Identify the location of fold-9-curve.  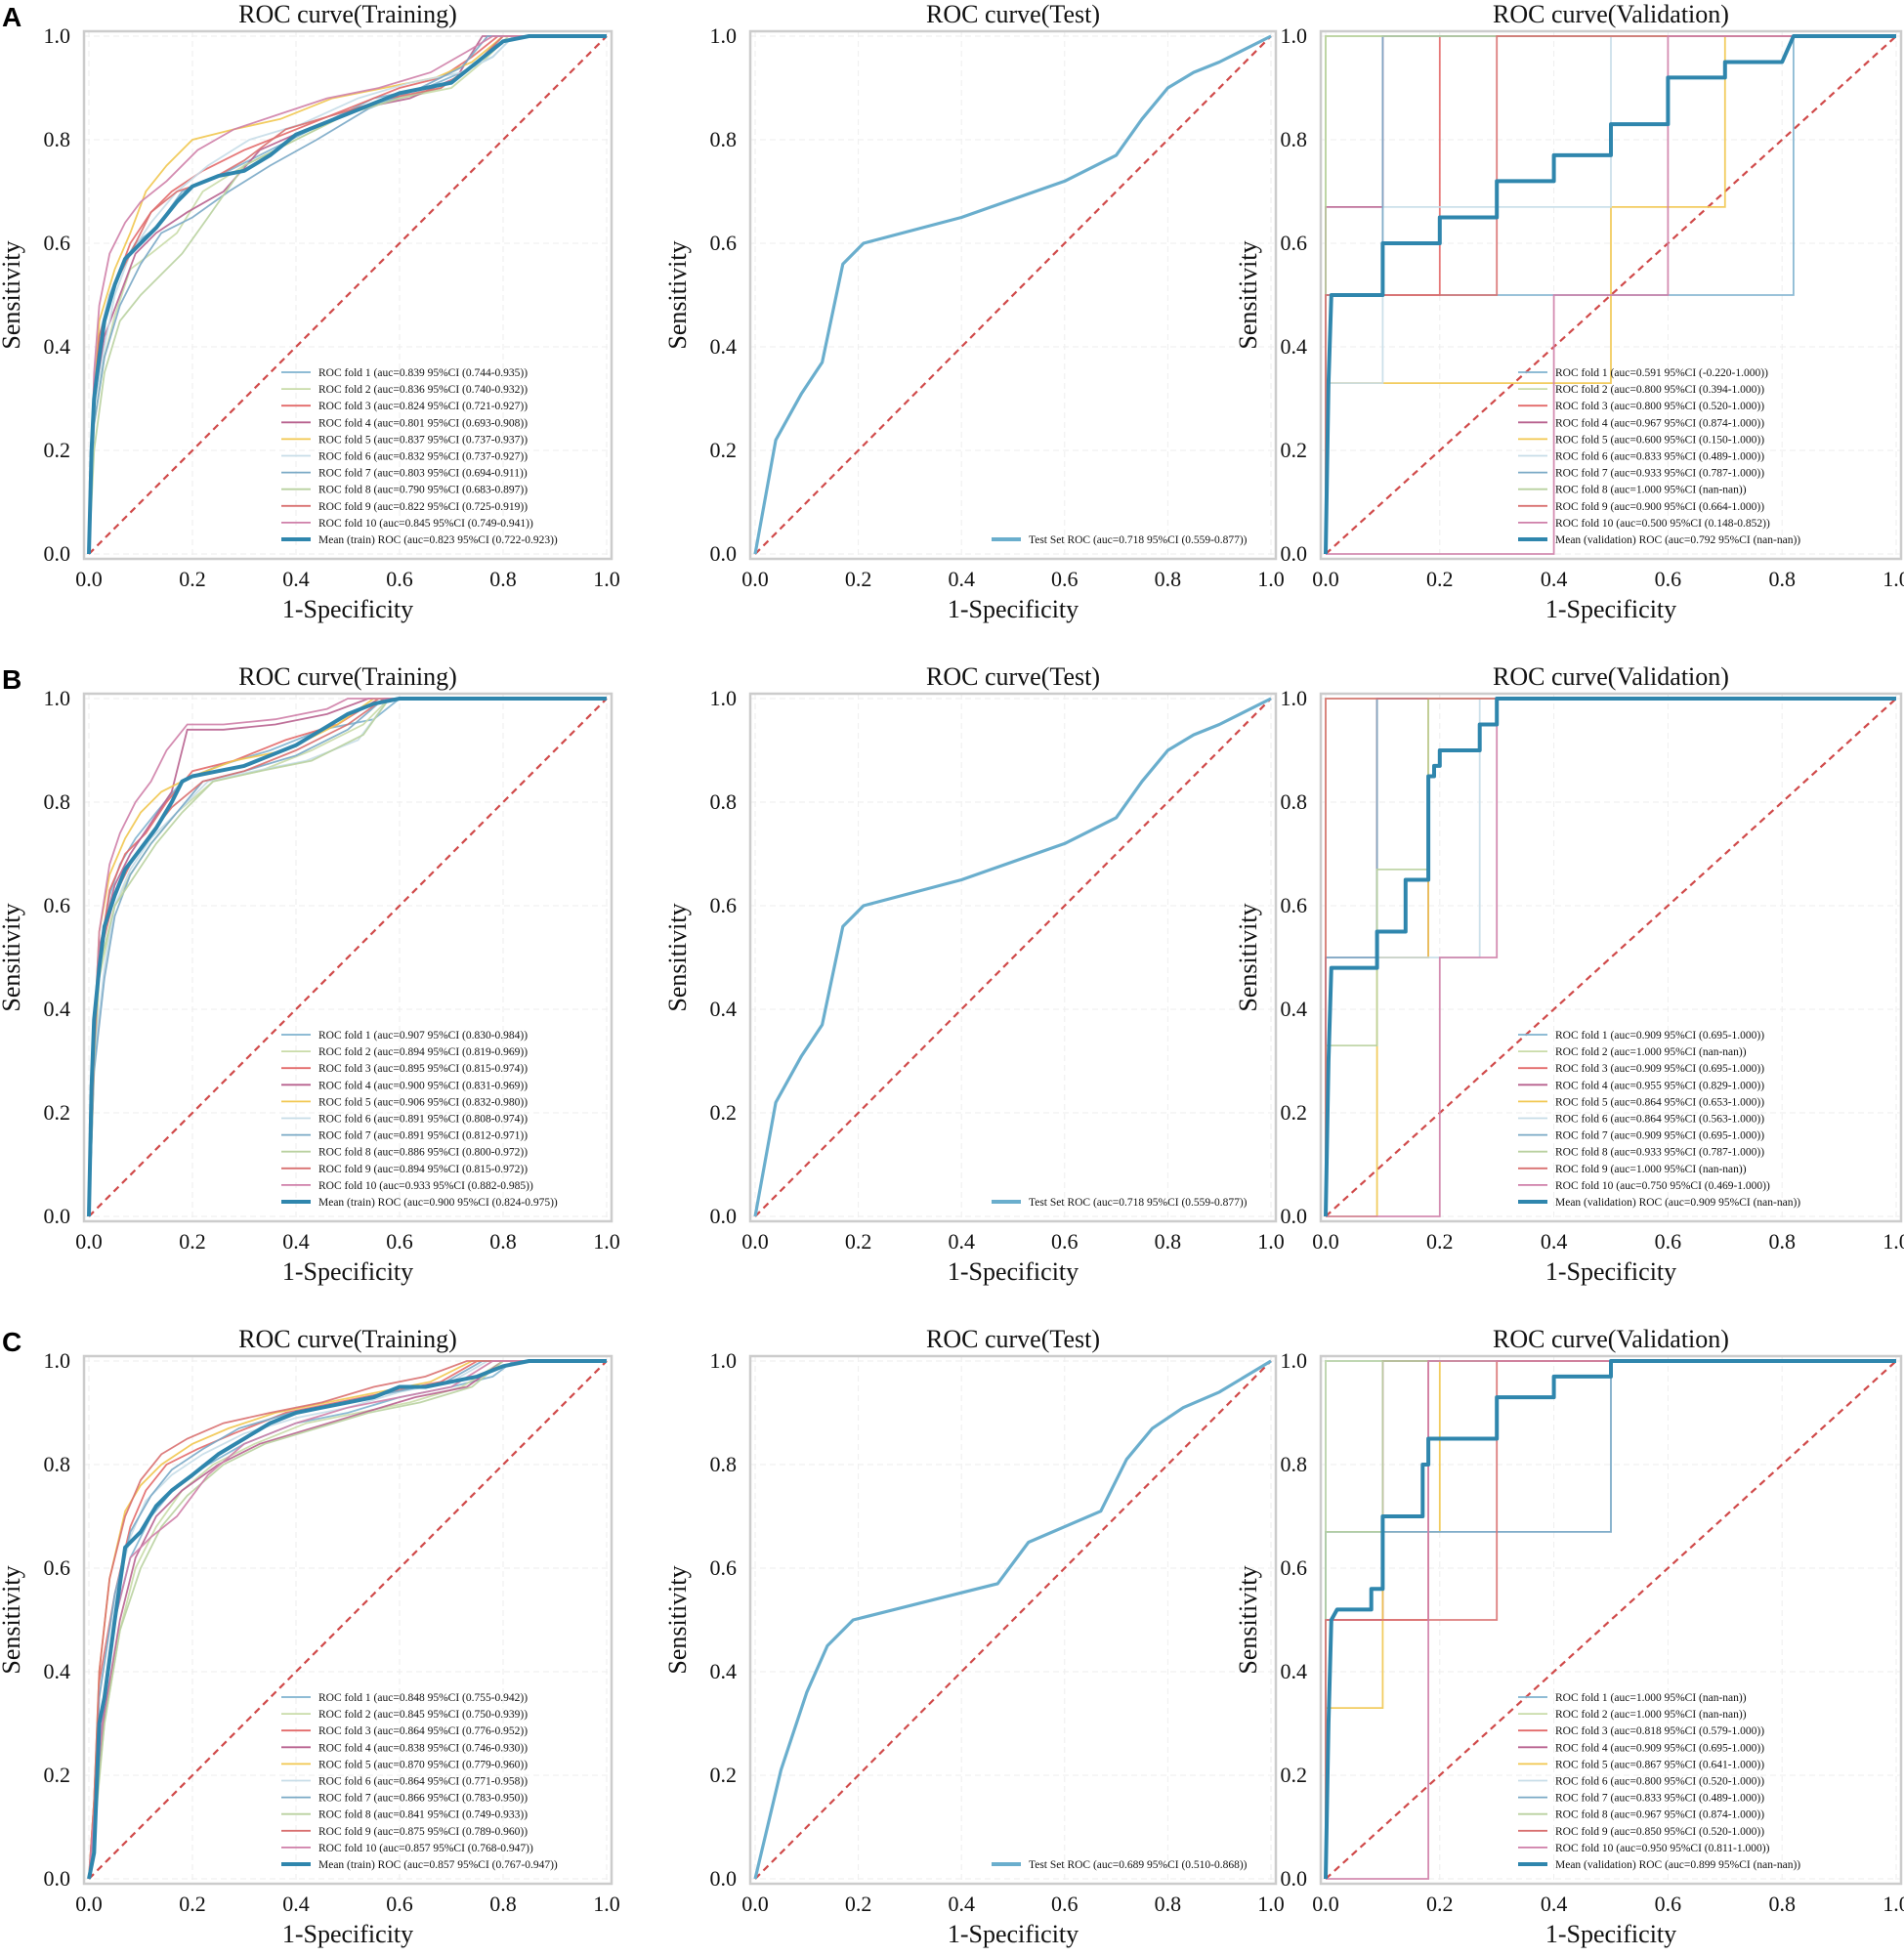
(347, 1620).